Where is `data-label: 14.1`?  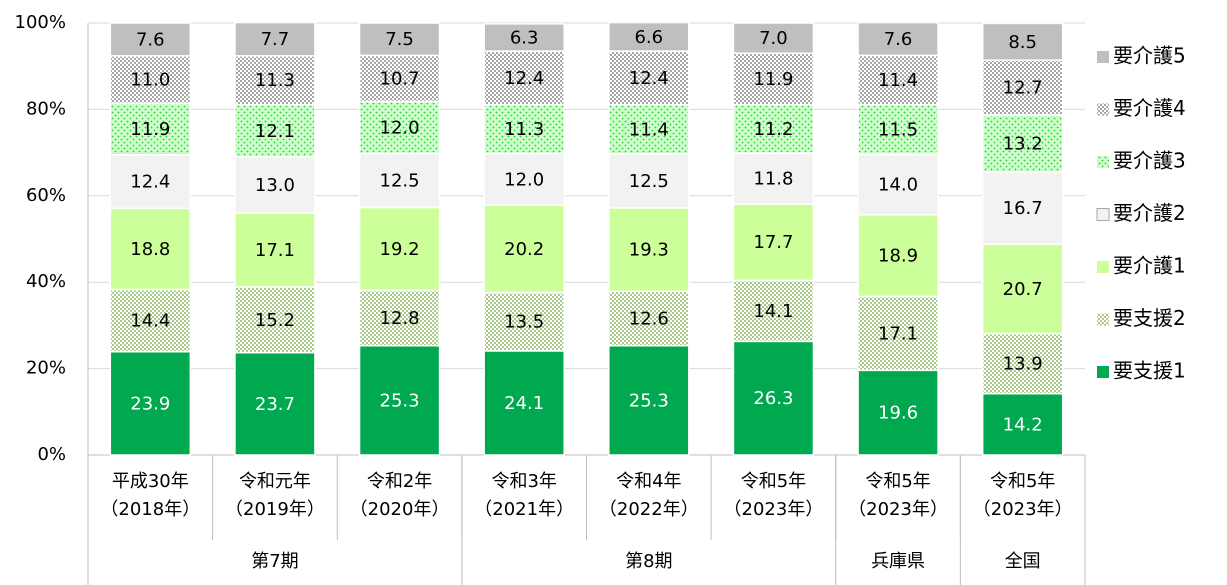
data-label: 14.1 is located at coordinates (773, 311).